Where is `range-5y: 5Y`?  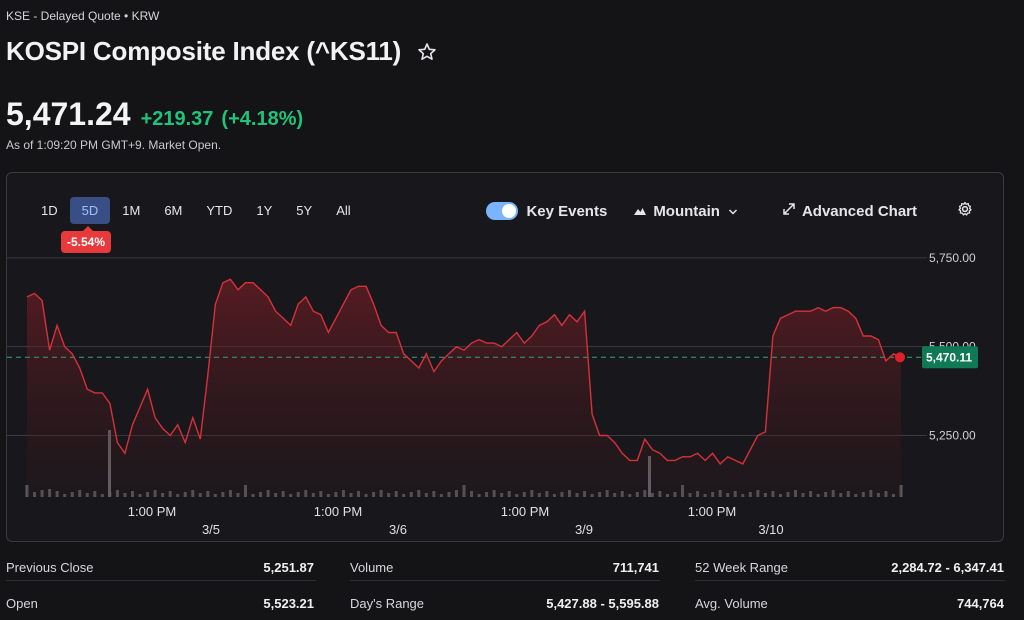
range-5y: 5Y is located at coordinates (304, 210).